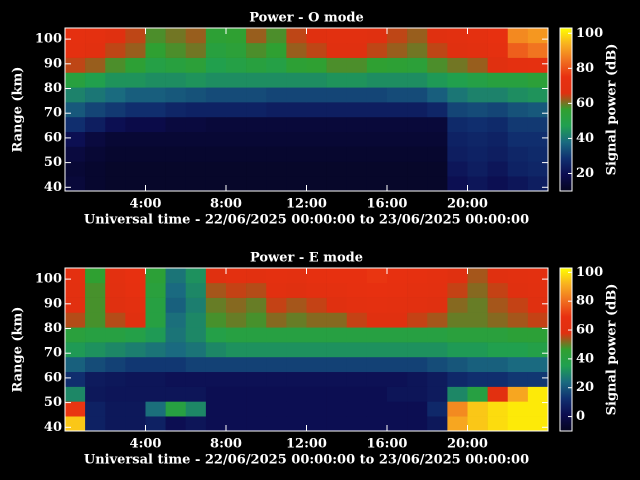  Describe the element at coordinates (53, 137) in the screenshot. I see `y-tick-label: 60` at that location.